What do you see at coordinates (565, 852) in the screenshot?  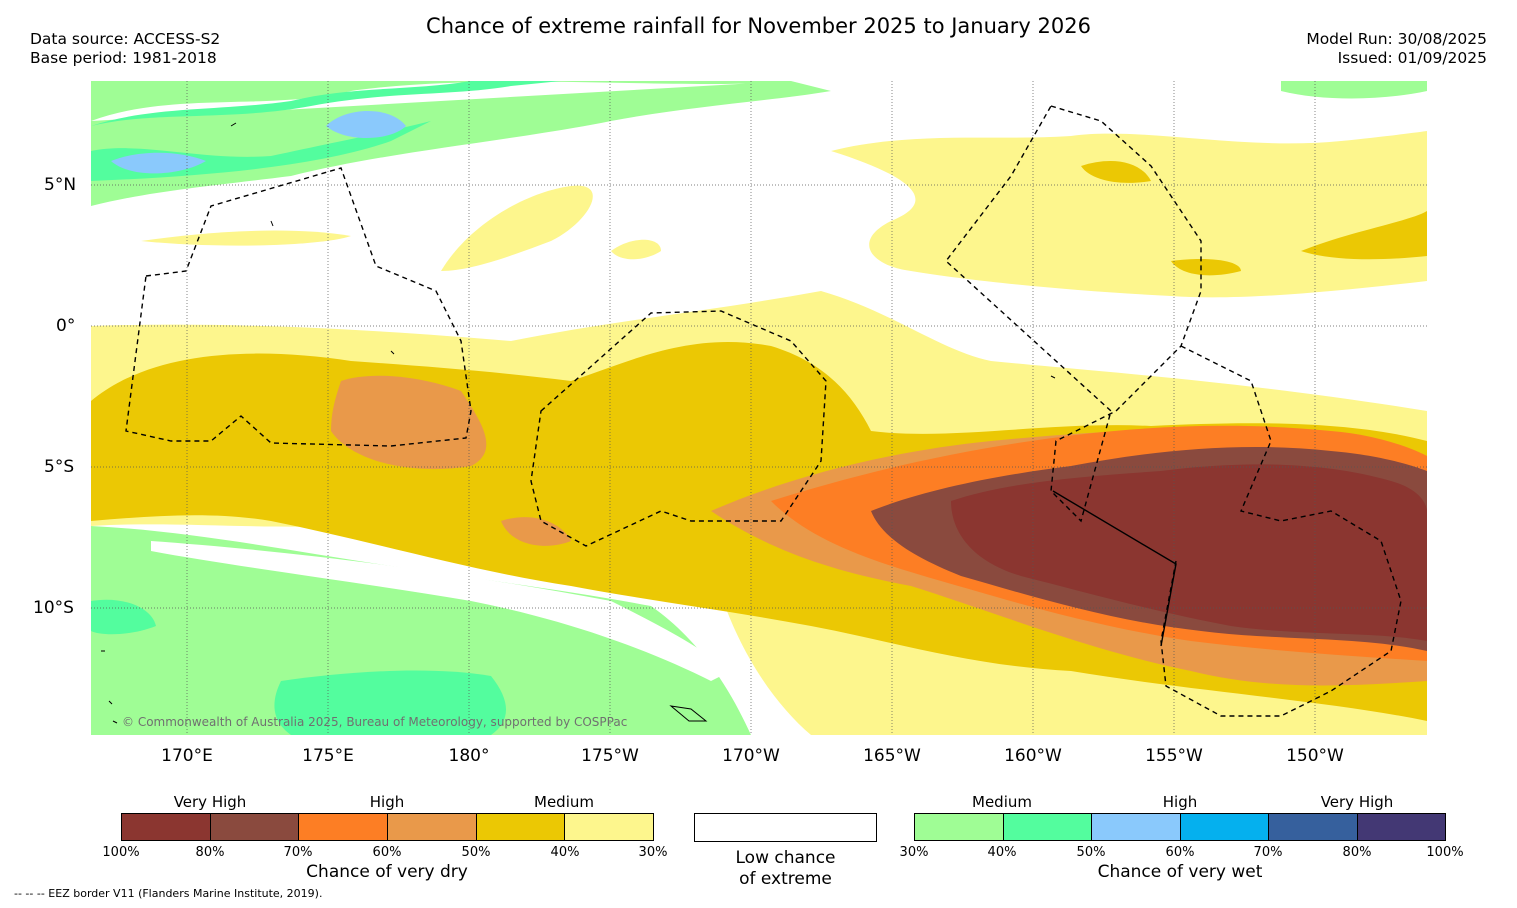 I see `dry-tick-40: 40%` at bounding box center [565, 852].